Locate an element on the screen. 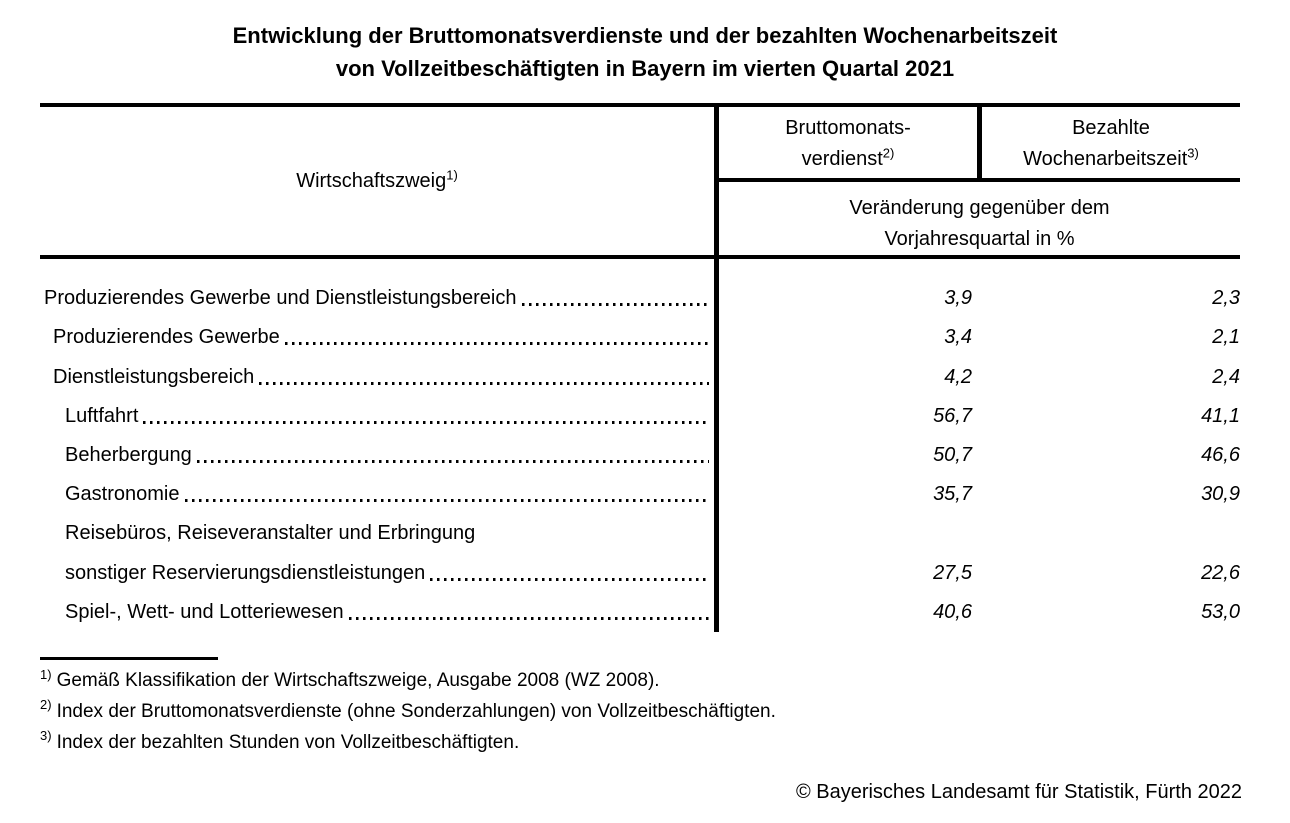  stub-column-divider is located at coordinates (716, 367).